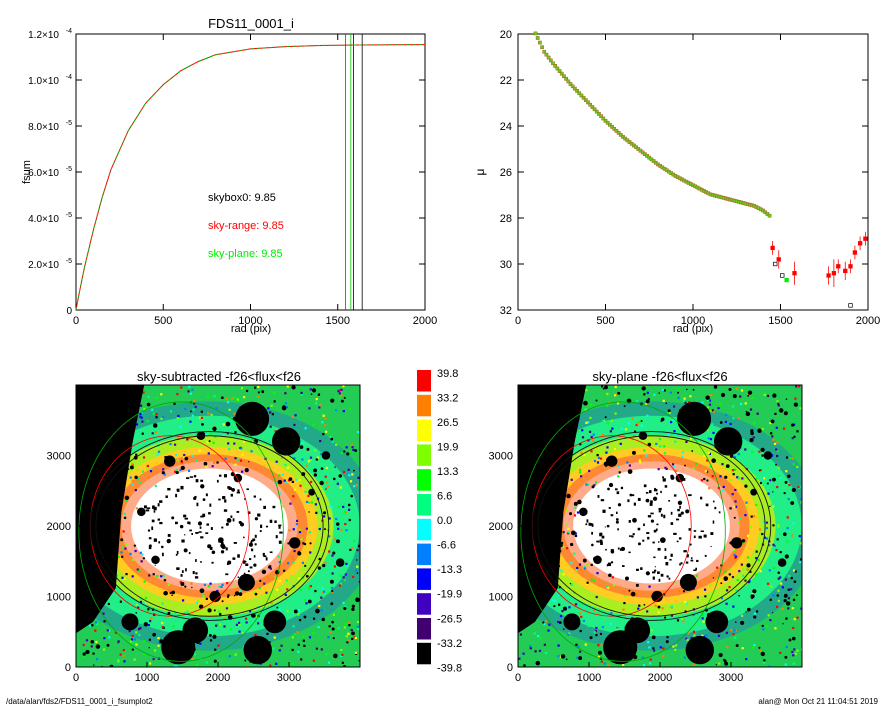 The height and width of the screenshot is (708, 885). Describe the element at coordinates (69, 311) in the screenshot. I see `y-tick-label: 0` at that location.